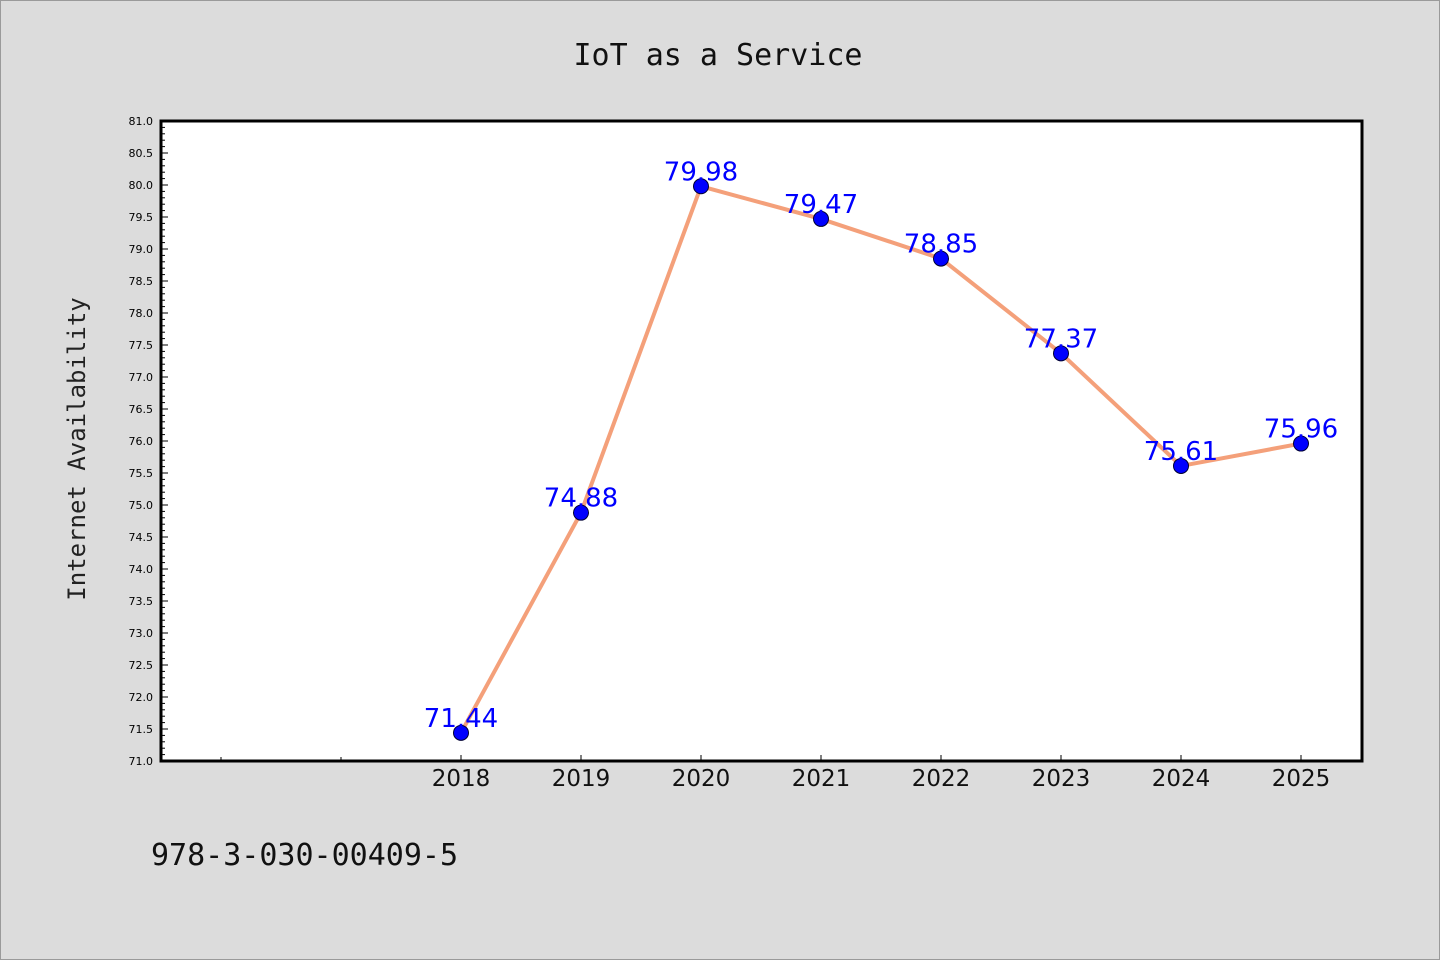 The image size is (1440, 960). Describe the element at coordinates (141, 633) in the screenshot. I see `y-tick-label: 73.0` at that location.